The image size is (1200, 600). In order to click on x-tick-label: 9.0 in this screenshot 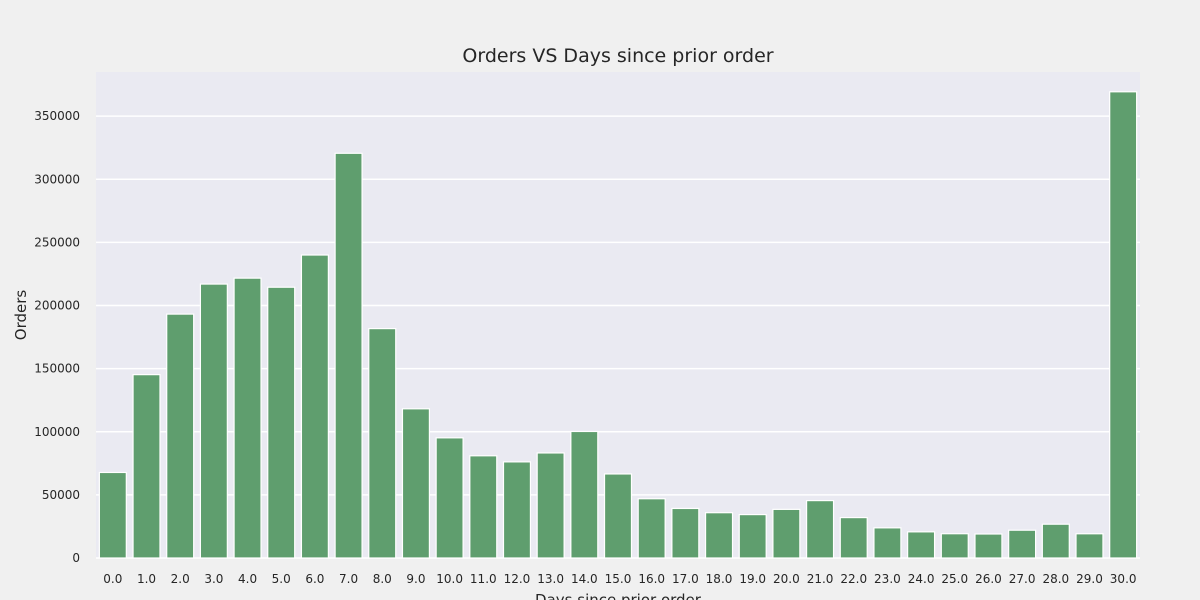, I will do `click(415, 579)`.